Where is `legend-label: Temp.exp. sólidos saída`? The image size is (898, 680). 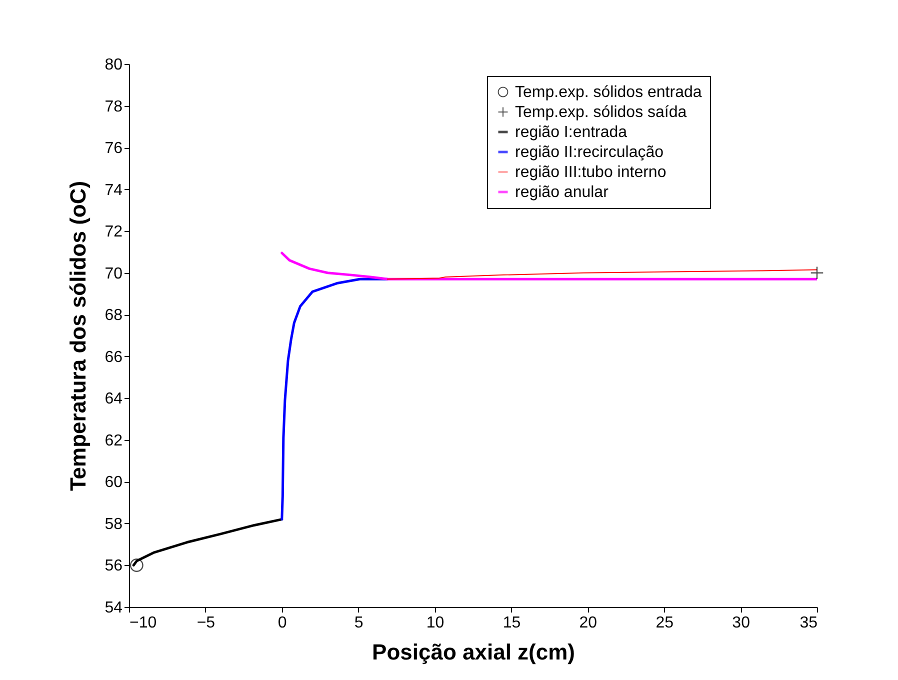
legend-label: Temp.exp. sólidos saída is located at coordinates (601, 112).